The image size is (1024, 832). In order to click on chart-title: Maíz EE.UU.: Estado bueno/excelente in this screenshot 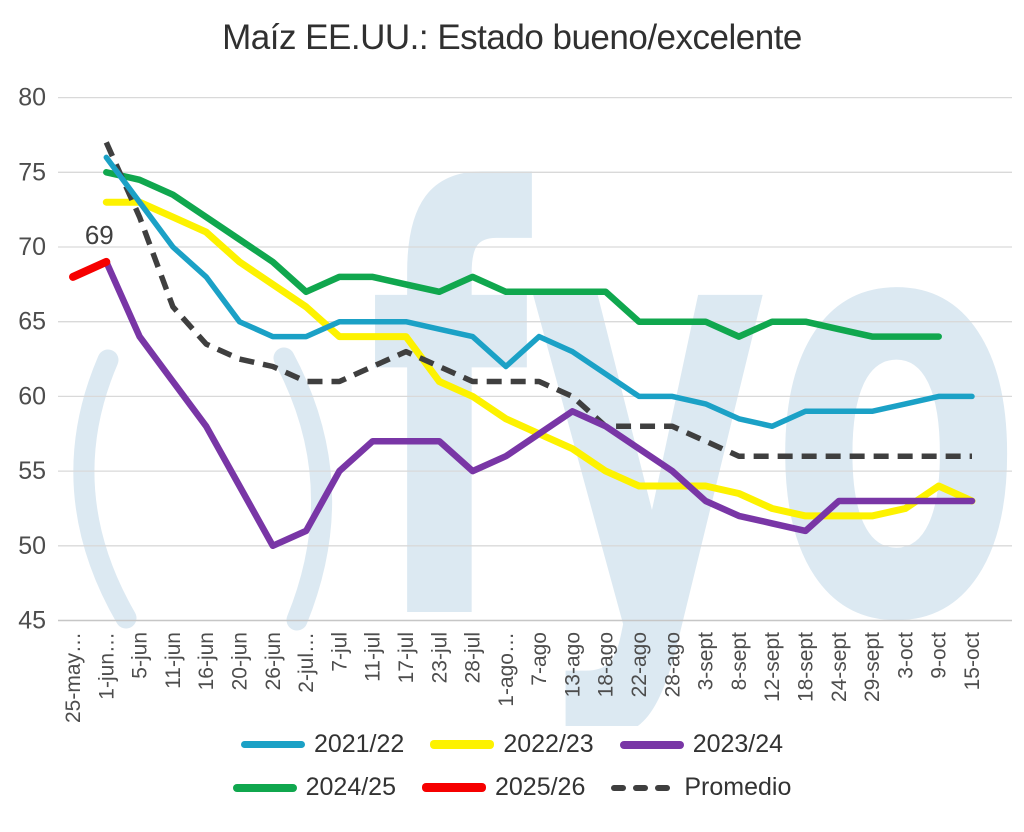, I will do `click(512, 37)`.